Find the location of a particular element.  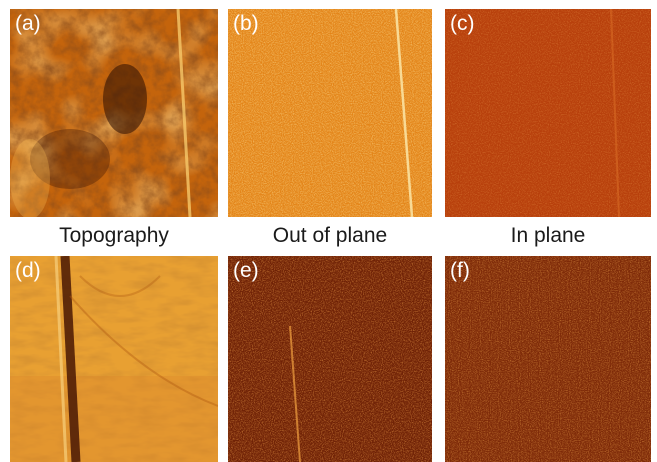

panel-label-c: (c) is located at coordinates (462, 23).